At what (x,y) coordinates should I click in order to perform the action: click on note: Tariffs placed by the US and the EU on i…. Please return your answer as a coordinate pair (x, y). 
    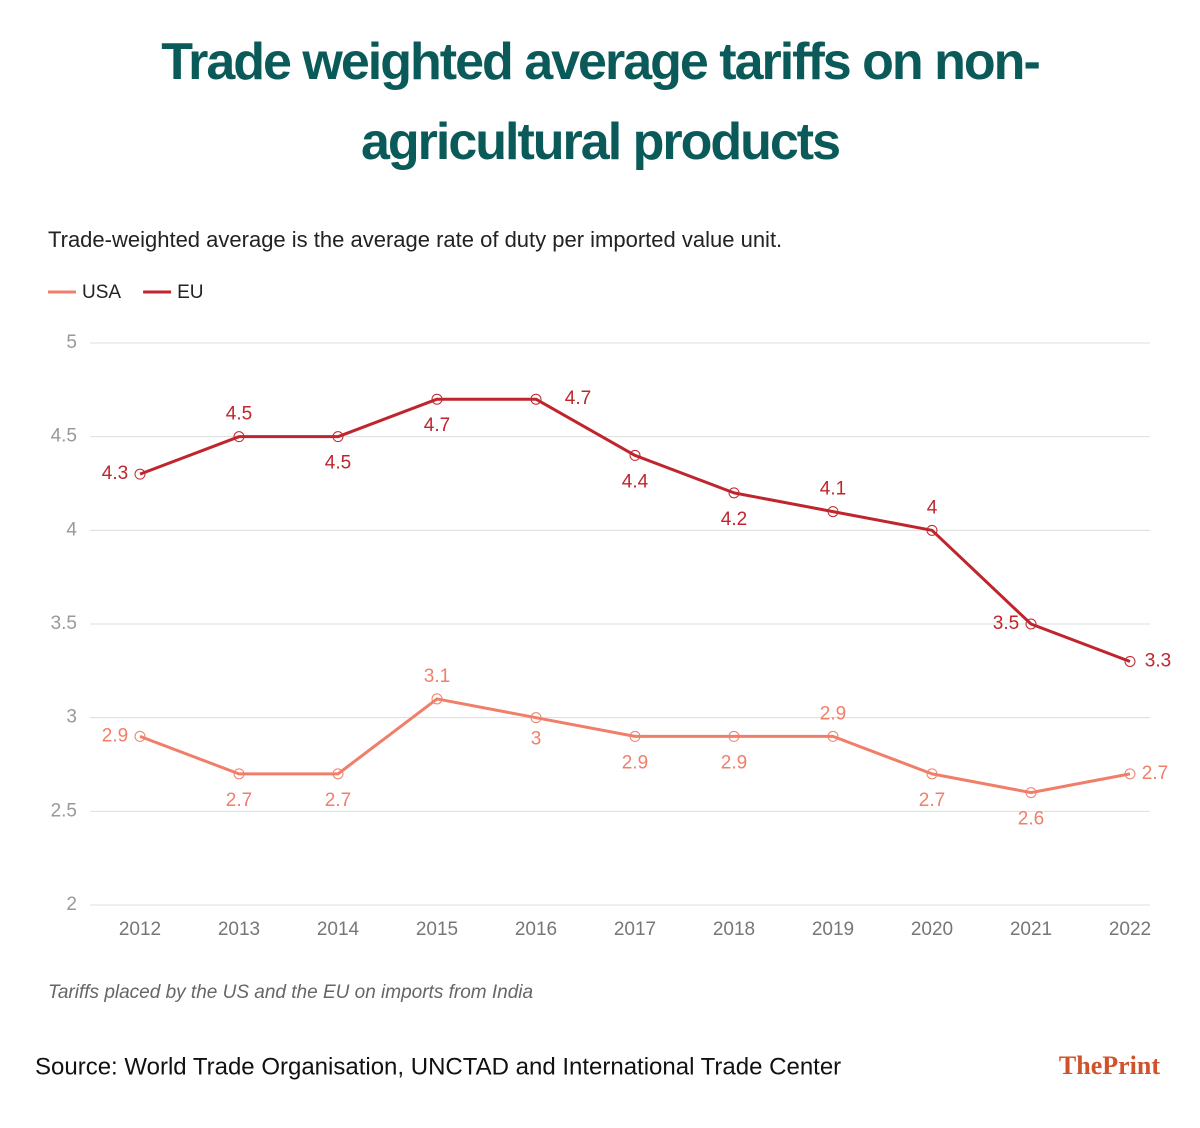
    Looking at the image, I should click on (290, 992).